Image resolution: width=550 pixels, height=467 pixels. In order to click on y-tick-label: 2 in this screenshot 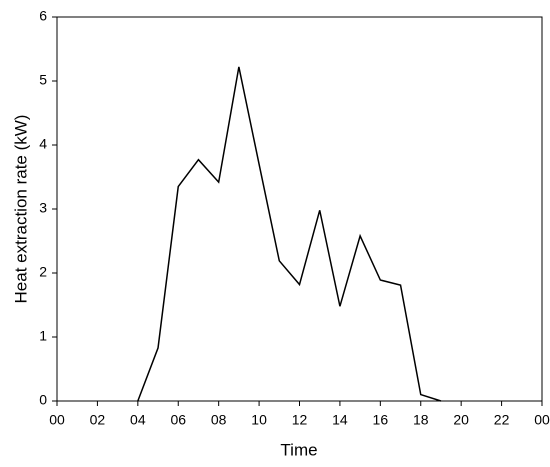, I will do `click(43, 272)`.